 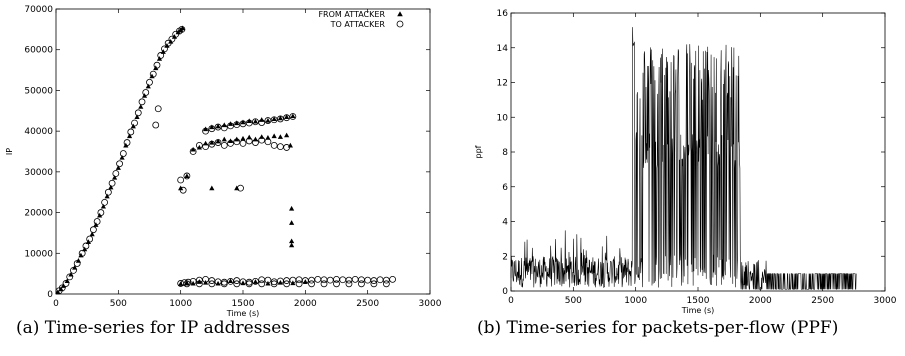 I want to click on chart-b-y-tick-label: 10, so click(x=503, y=118).